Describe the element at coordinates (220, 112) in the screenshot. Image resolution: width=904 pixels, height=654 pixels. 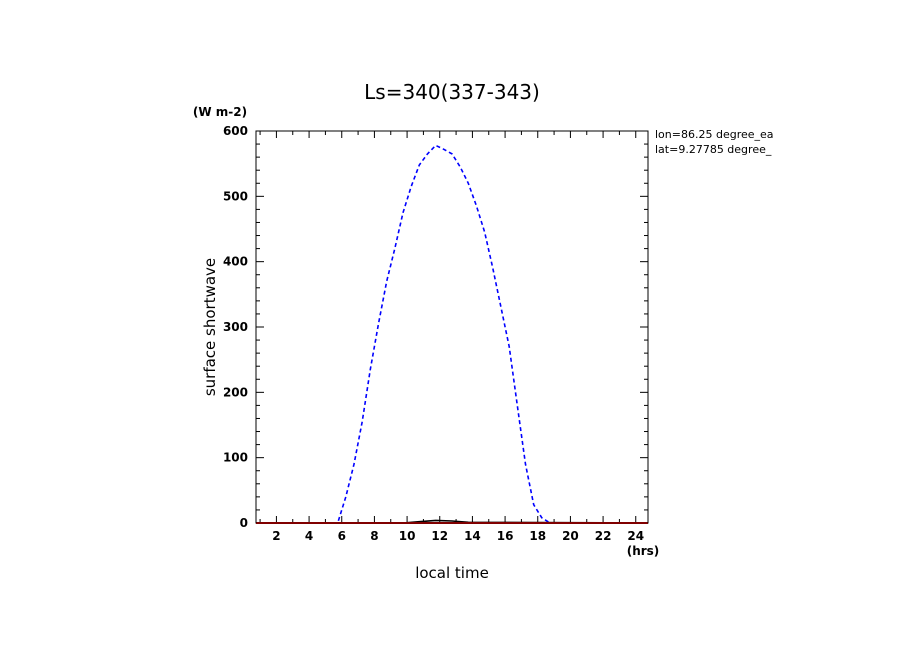
I see `y-axis-unit: (W m-2)` at that location.